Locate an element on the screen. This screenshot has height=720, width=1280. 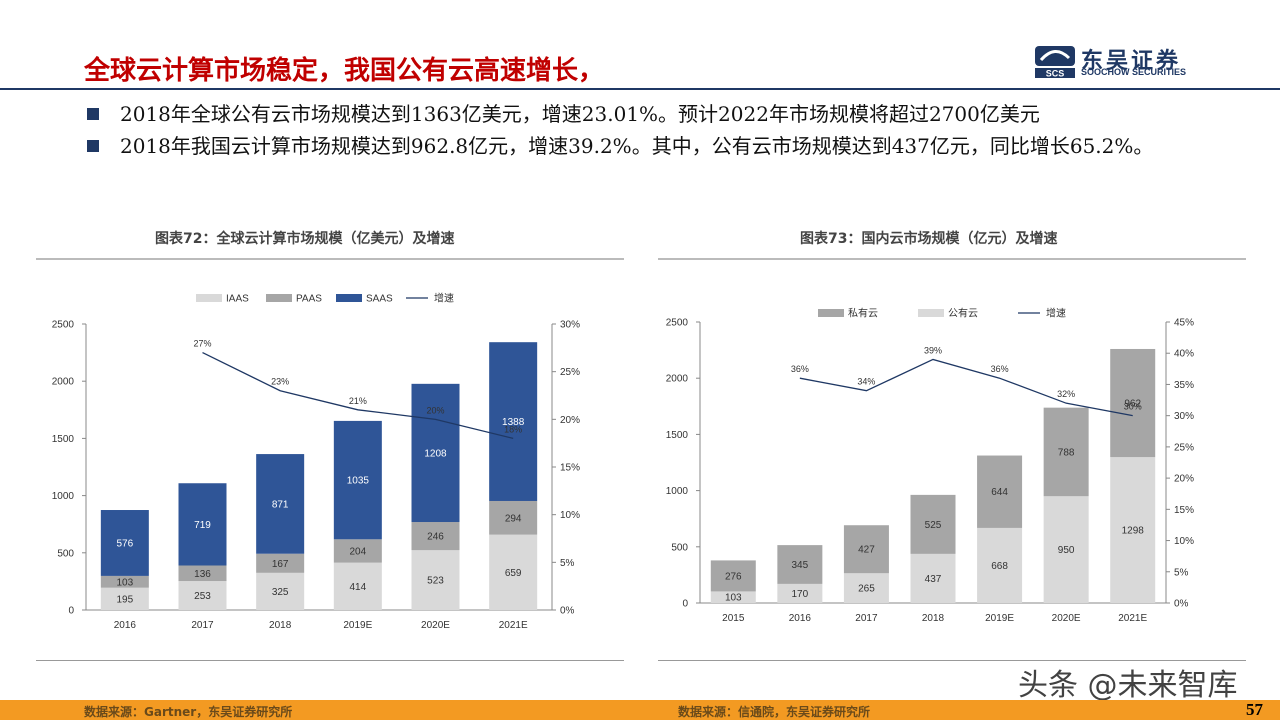
x-tick-label: 2015 is located at coordinates (733, 618).